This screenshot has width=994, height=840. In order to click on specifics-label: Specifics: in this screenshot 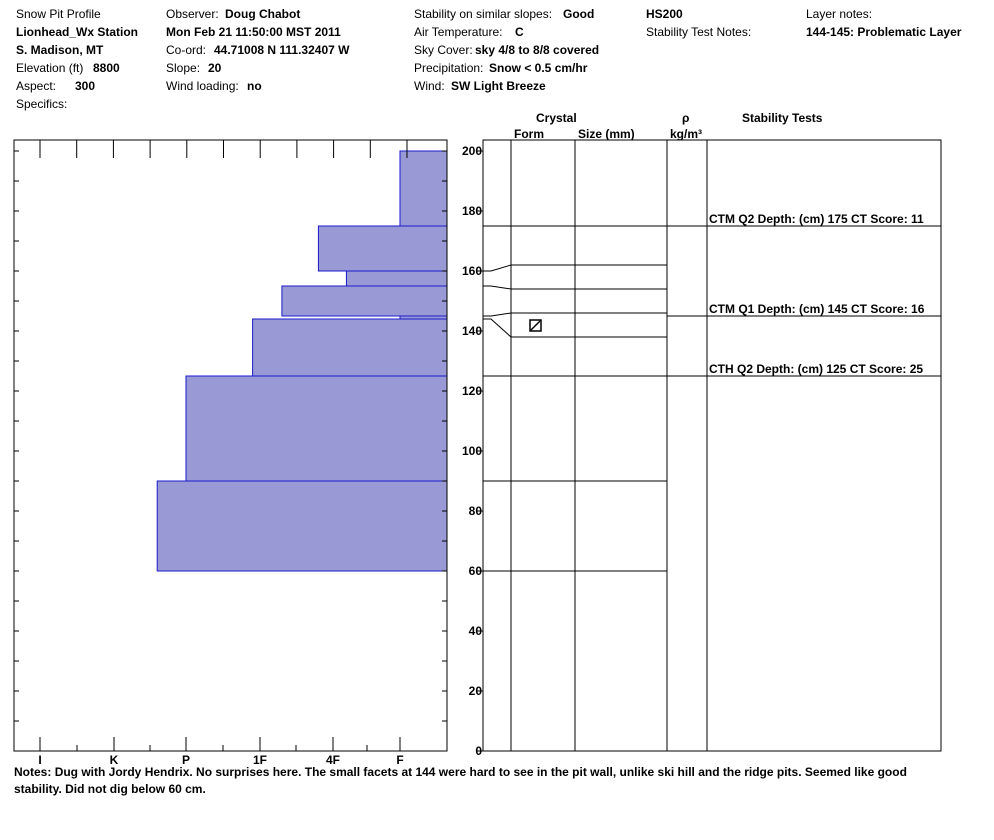, I will do `click(42, 104)`.